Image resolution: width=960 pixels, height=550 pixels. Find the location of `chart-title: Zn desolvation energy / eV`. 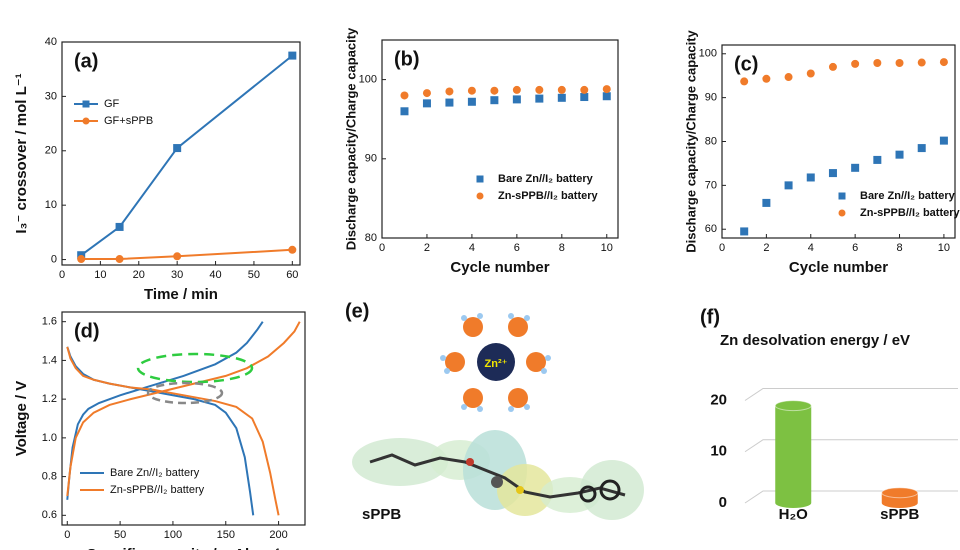

chart-title: Zn desolvation energy / eV is located at coordinates (815, 340).